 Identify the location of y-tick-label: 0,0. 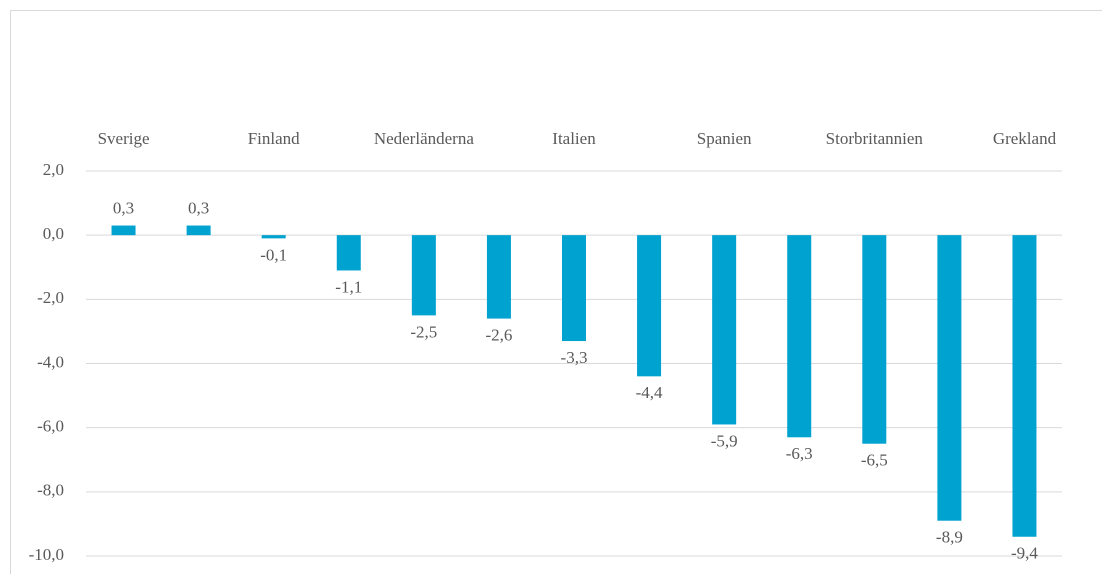
(53, 233).